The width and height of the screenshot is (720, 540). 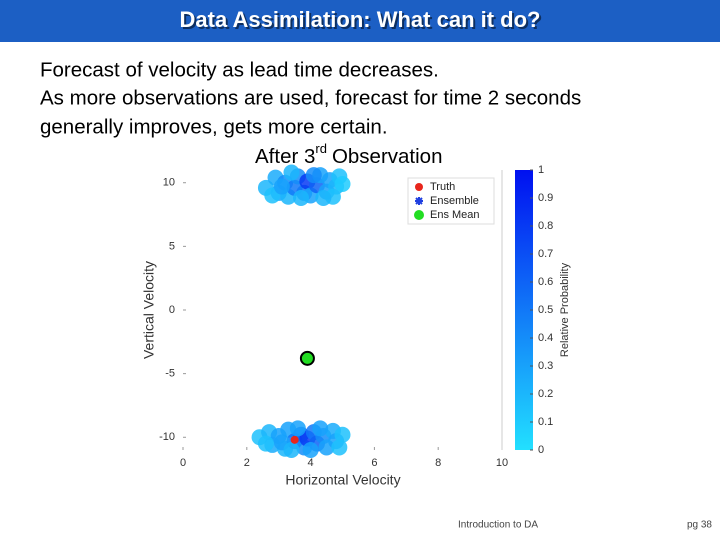 I want to click on caption: After 3rd Observation, so click(x=348, y=154).